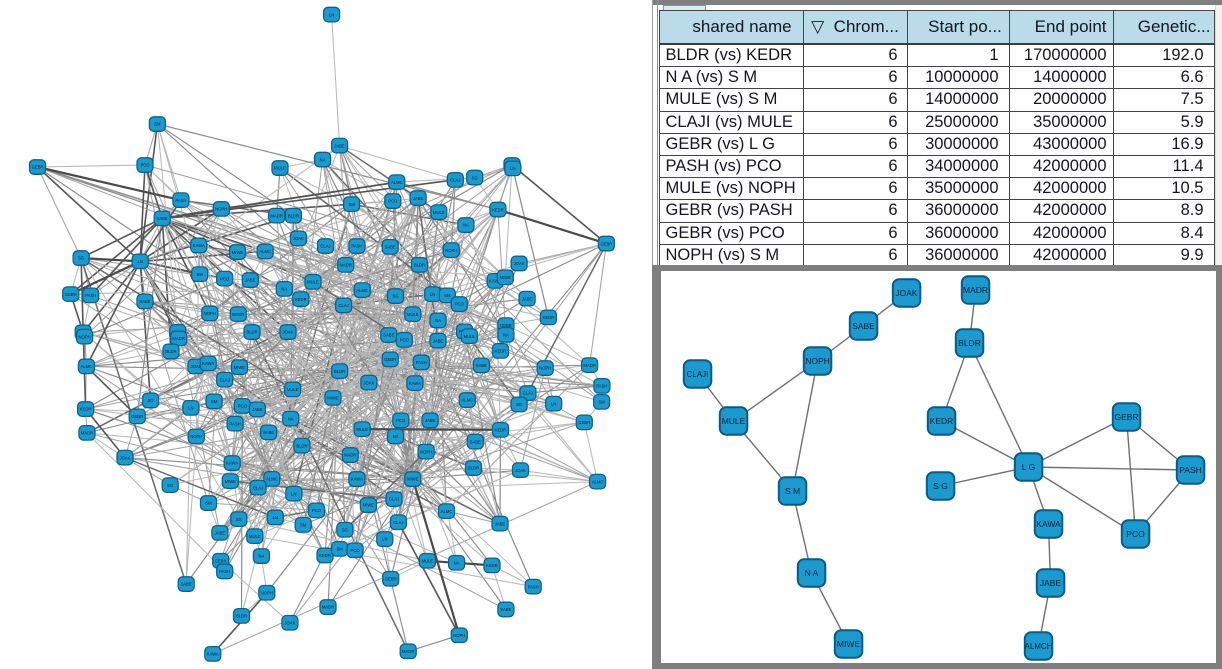  Describe the element at coordinates (940, 486) in the screenshot. I see `svg-text: S G` at that location.